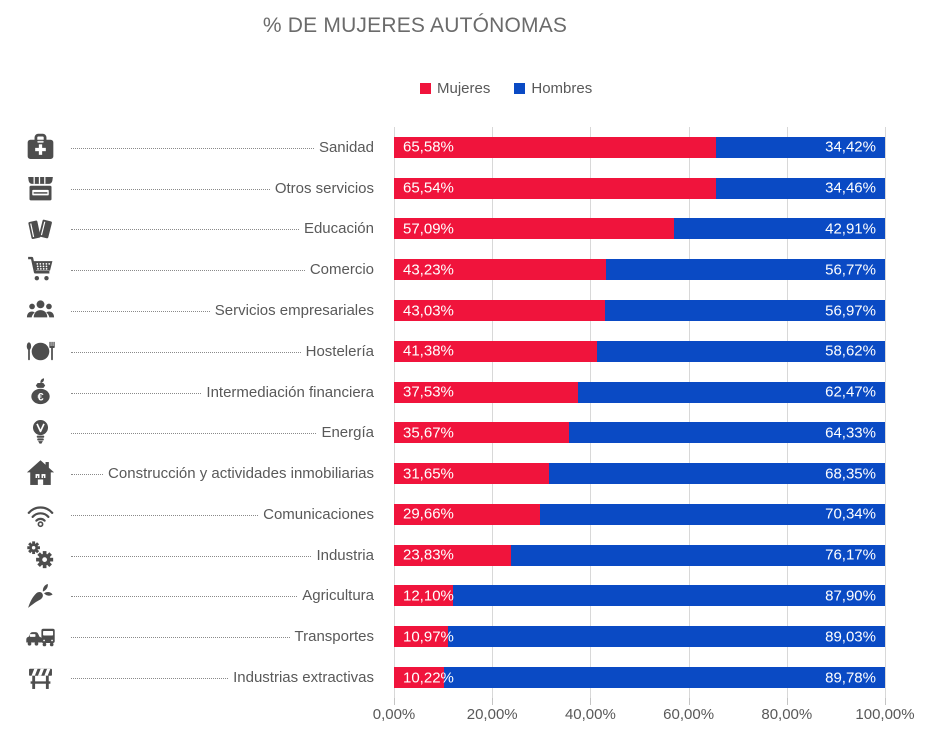 The image size is (952, 750). What do you see at coordinates (850, 270) in the screenshot?
I see `hombres-value-label: 56,77%` at bounding box center [850, 270].